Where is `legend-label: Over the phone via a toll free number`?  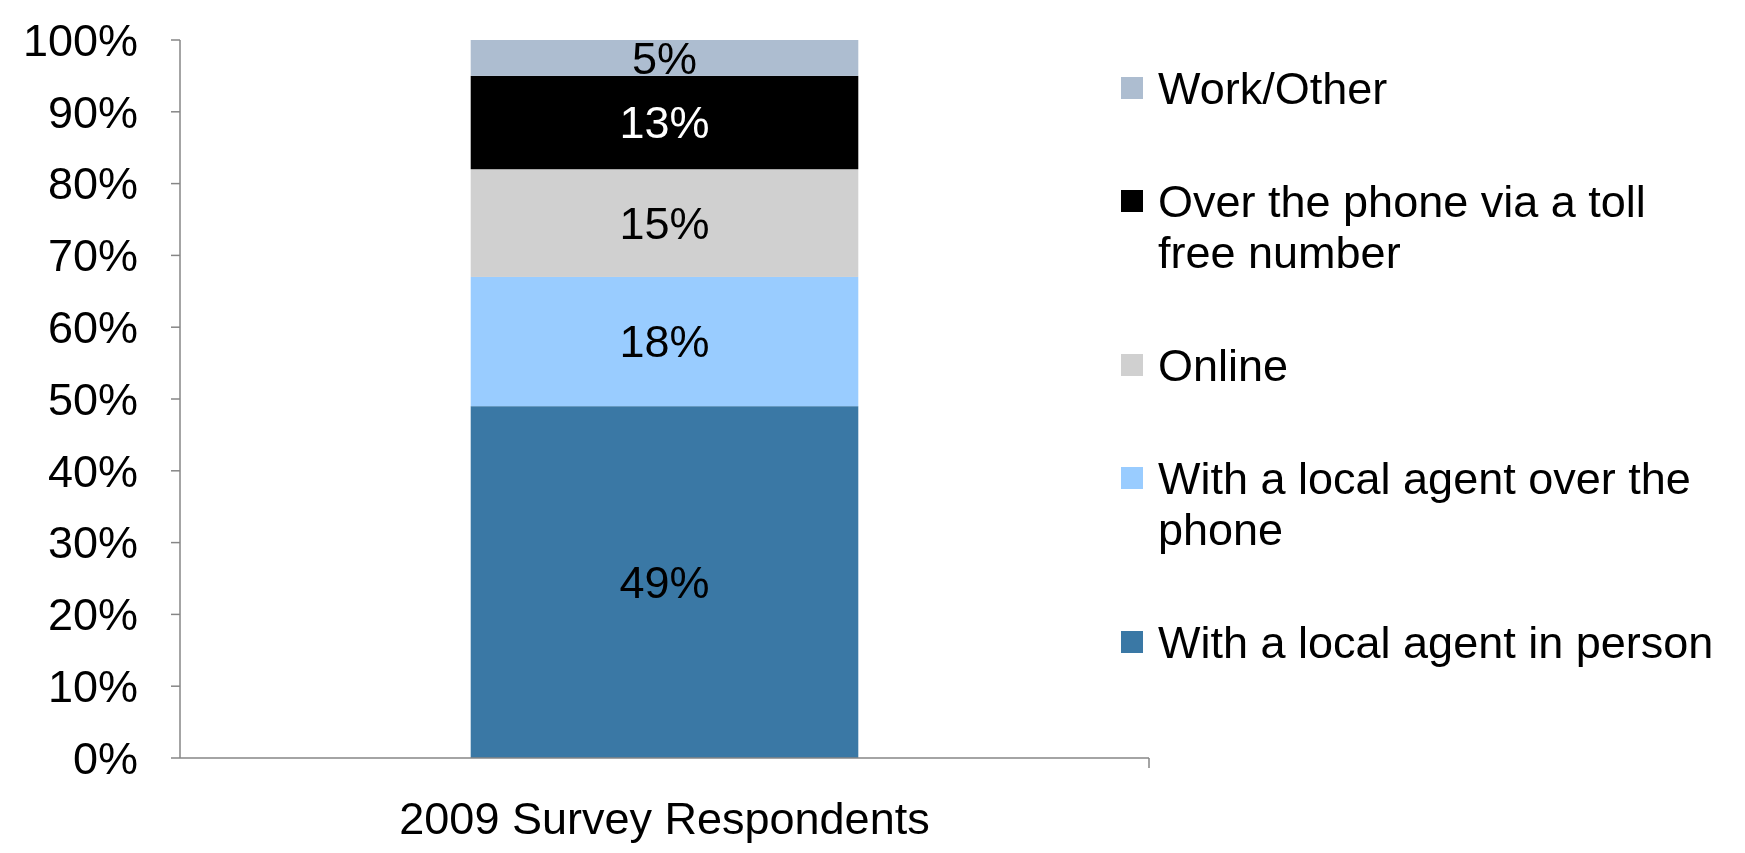 legend-label: Over the phone via a toll free number is located at coordinates (1402, 226).